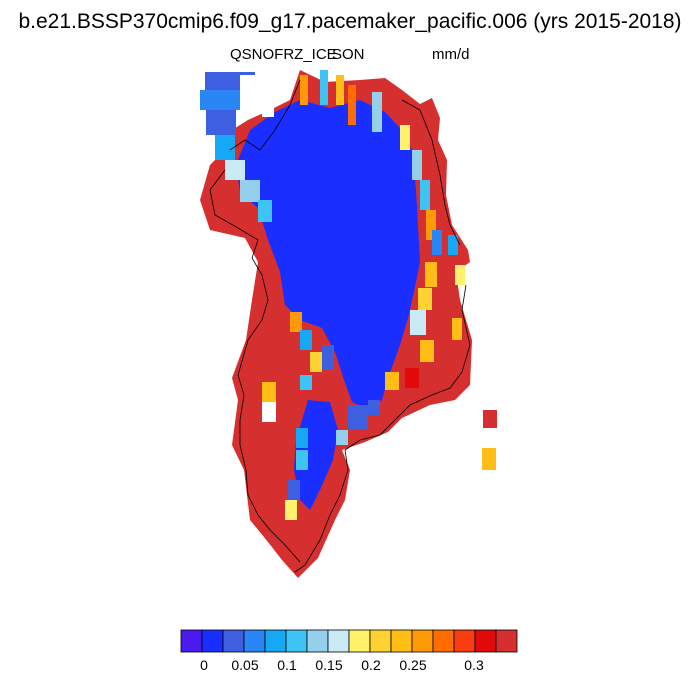  I want to click on units-label: mm/d, so click(451, 54).